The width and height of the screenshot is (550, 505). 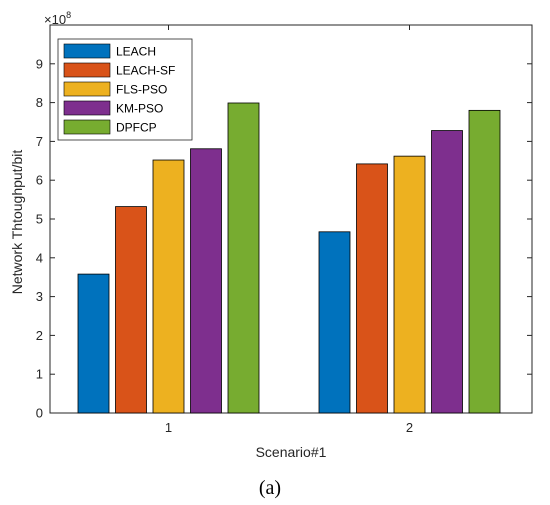 I want to click on legend-label: LEACH-SF, so click(x=145, y=71).